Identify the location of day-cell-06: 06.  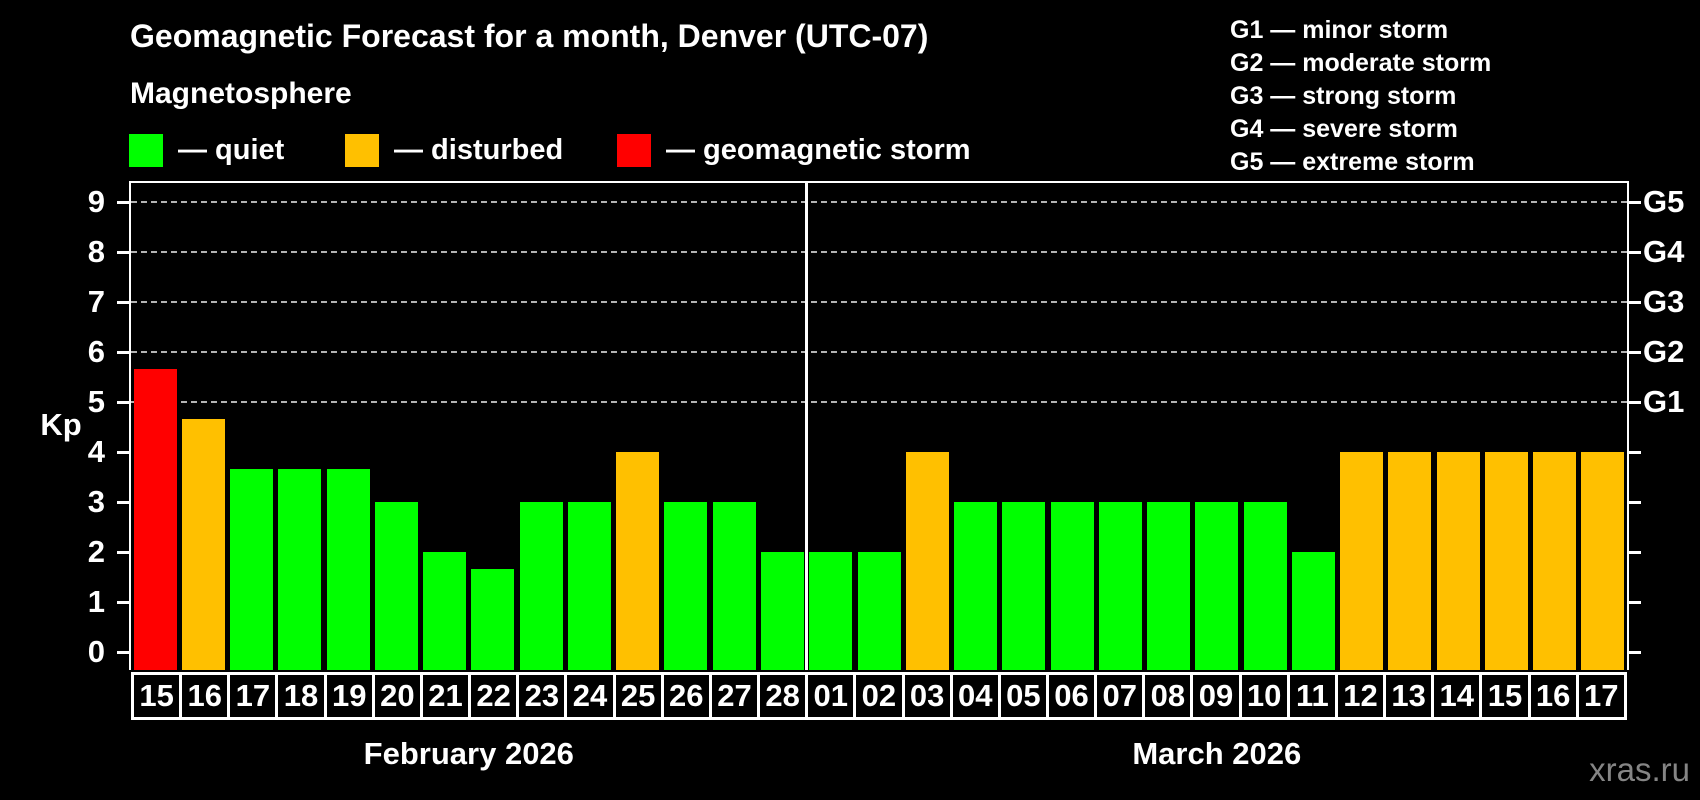
(1071, 696).